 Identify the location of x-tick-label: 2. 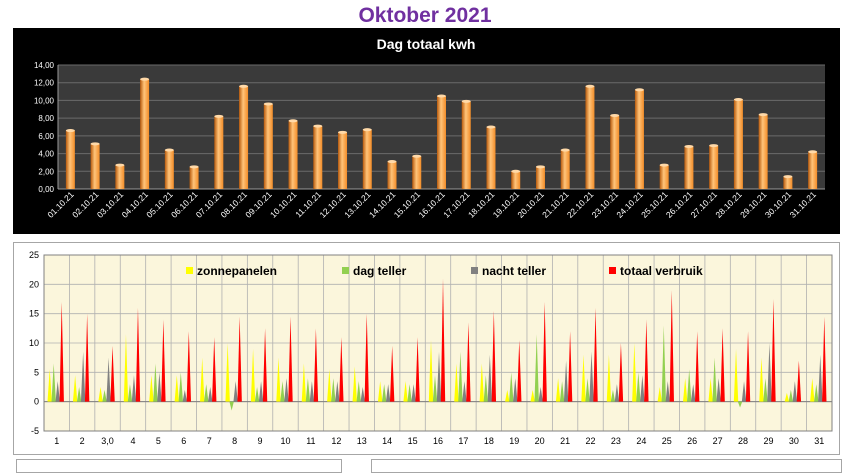
(82, 441).